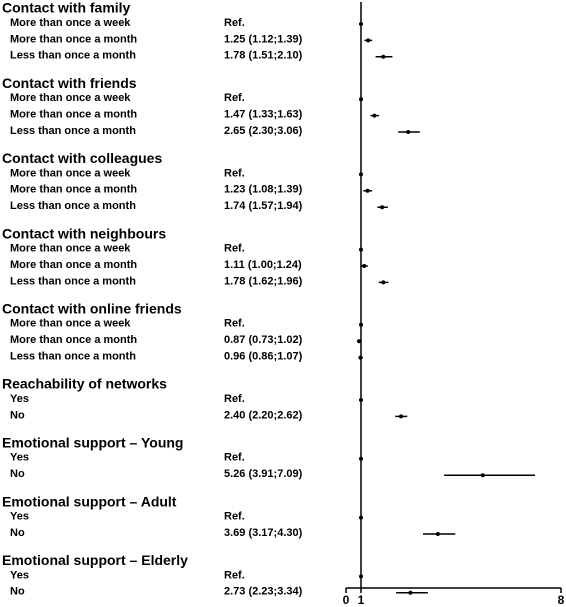 Image resolution: width=566 pixels, height=607 pixels. I want to click on estimate-text: 1.11 (1.00;1.24), so click(263, 265).